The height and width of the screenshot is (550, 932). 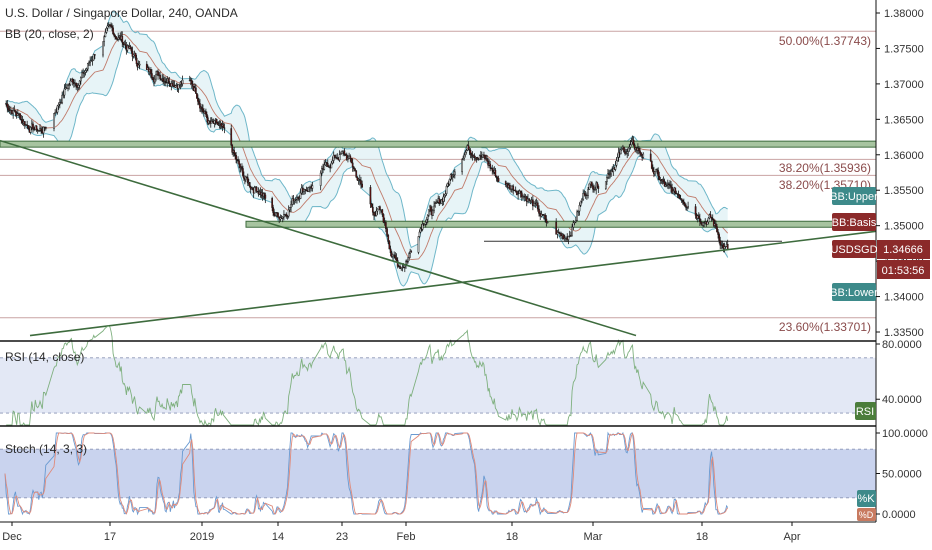 What do you see at coordinates (438, 473) in the screenshot?
I see `stochastic-indicator` at bounding box center [438, 473].